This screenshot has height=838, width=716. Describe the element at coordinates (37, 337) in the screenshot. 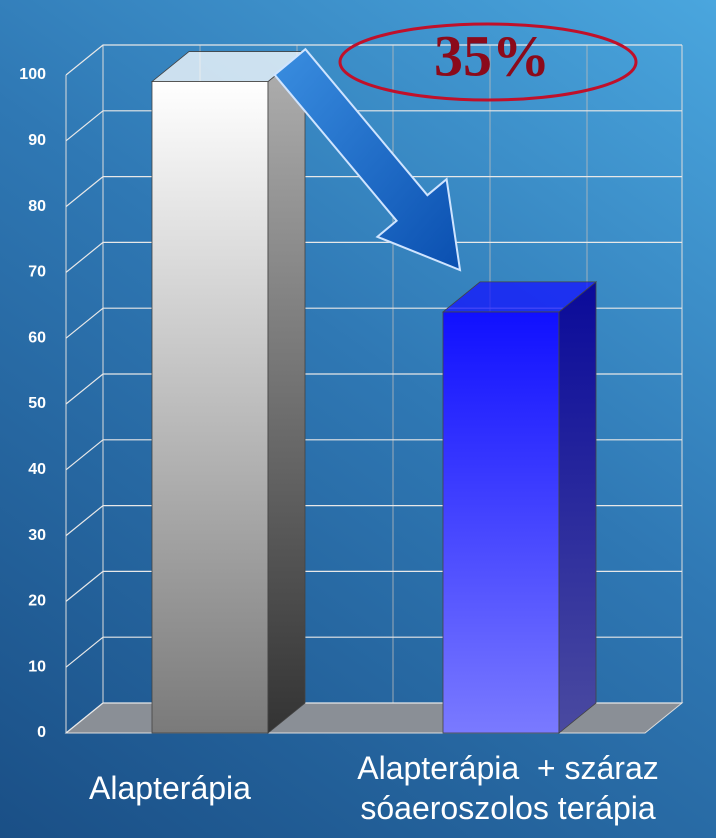

I see `y-tick-label: 60` at that location.